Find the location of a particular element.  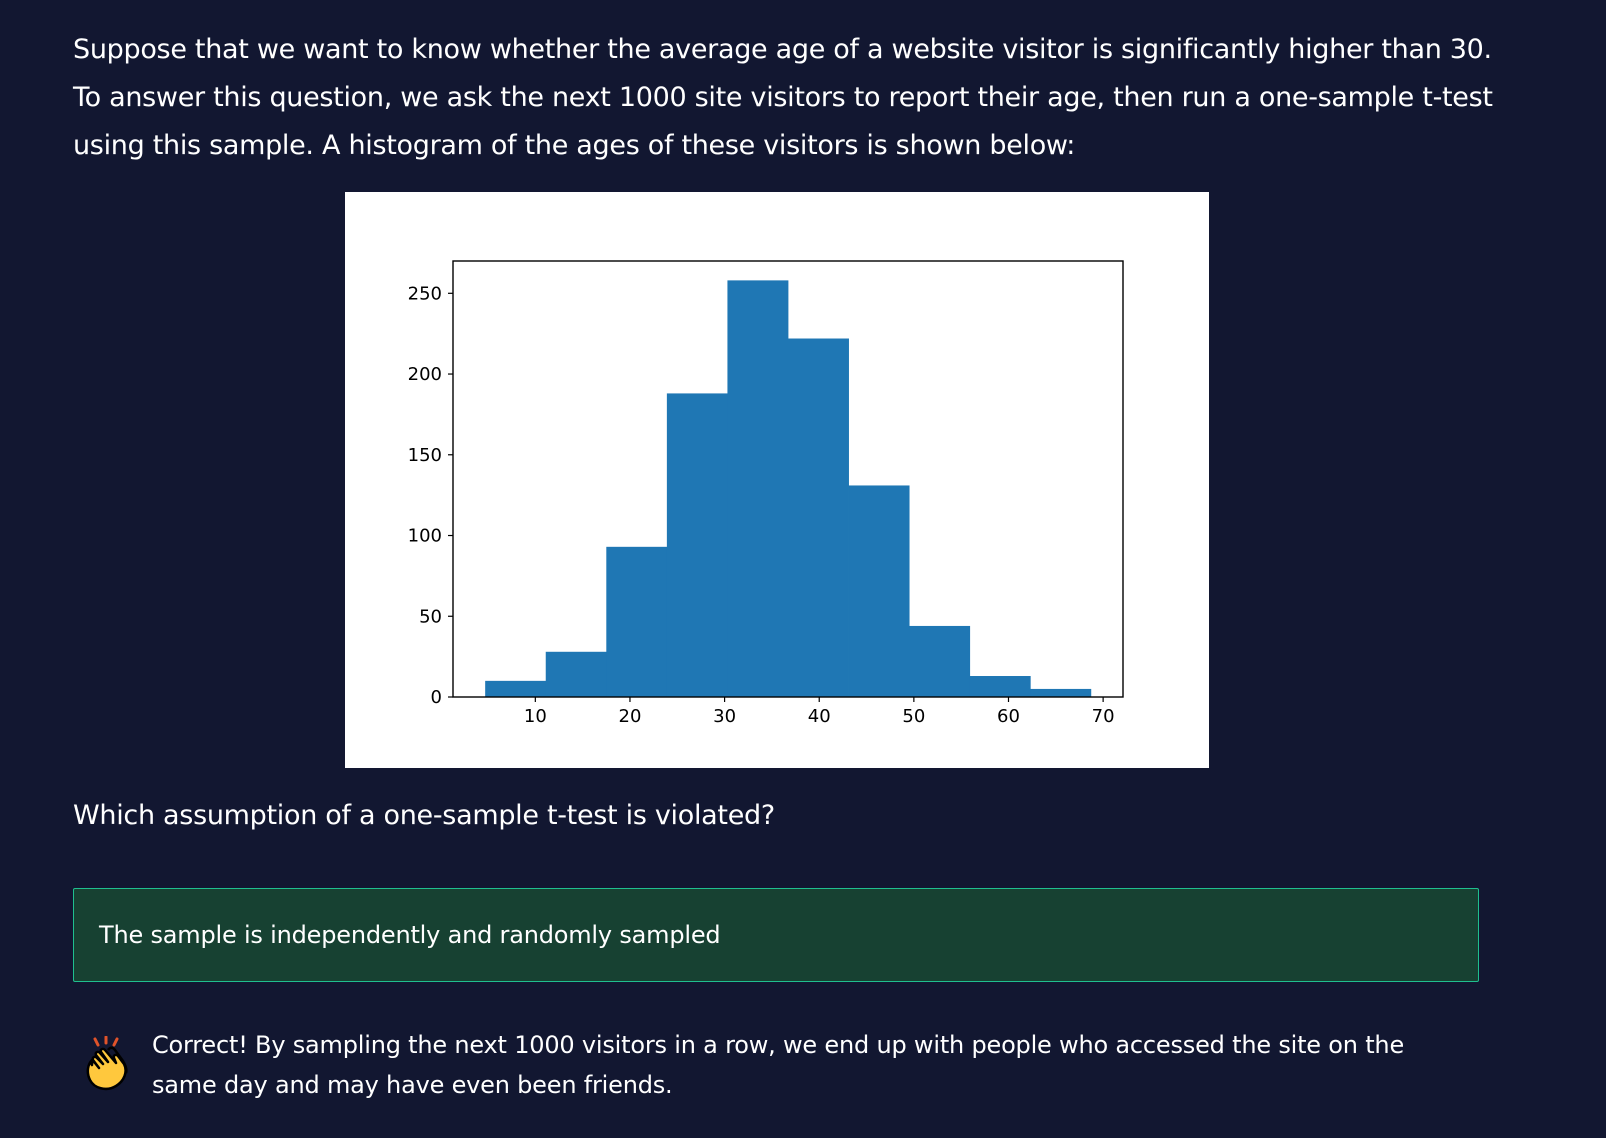

histogram-bars is located at coordinates (788, 488).